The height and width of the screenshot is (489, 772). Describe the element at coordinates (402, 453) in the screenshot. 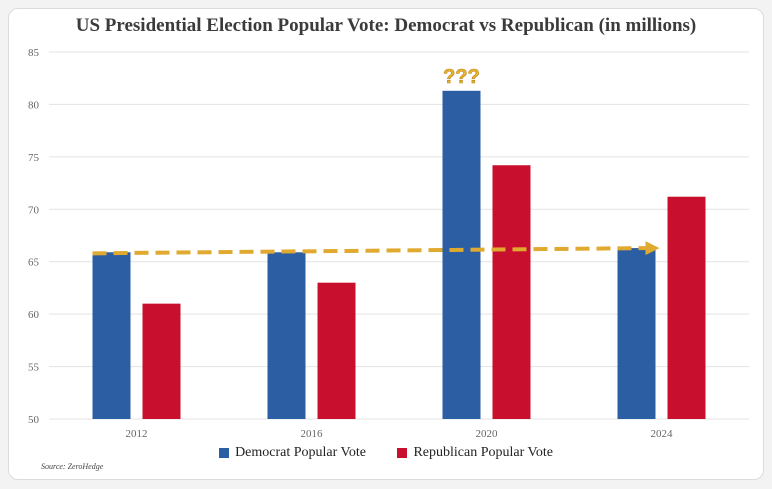

I see `legend-swatch-republican` at that location.